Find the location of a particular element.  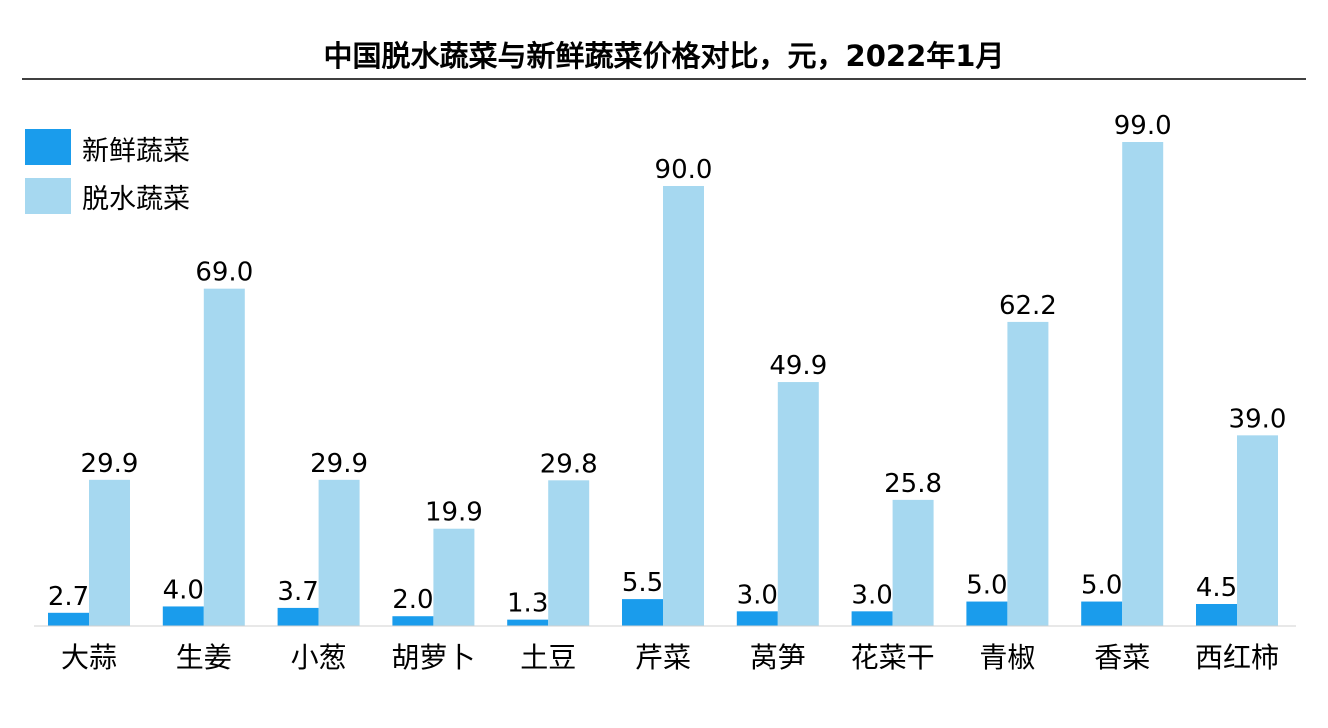

category-label-9: 香菜 is located at coordinates (1122, 657).